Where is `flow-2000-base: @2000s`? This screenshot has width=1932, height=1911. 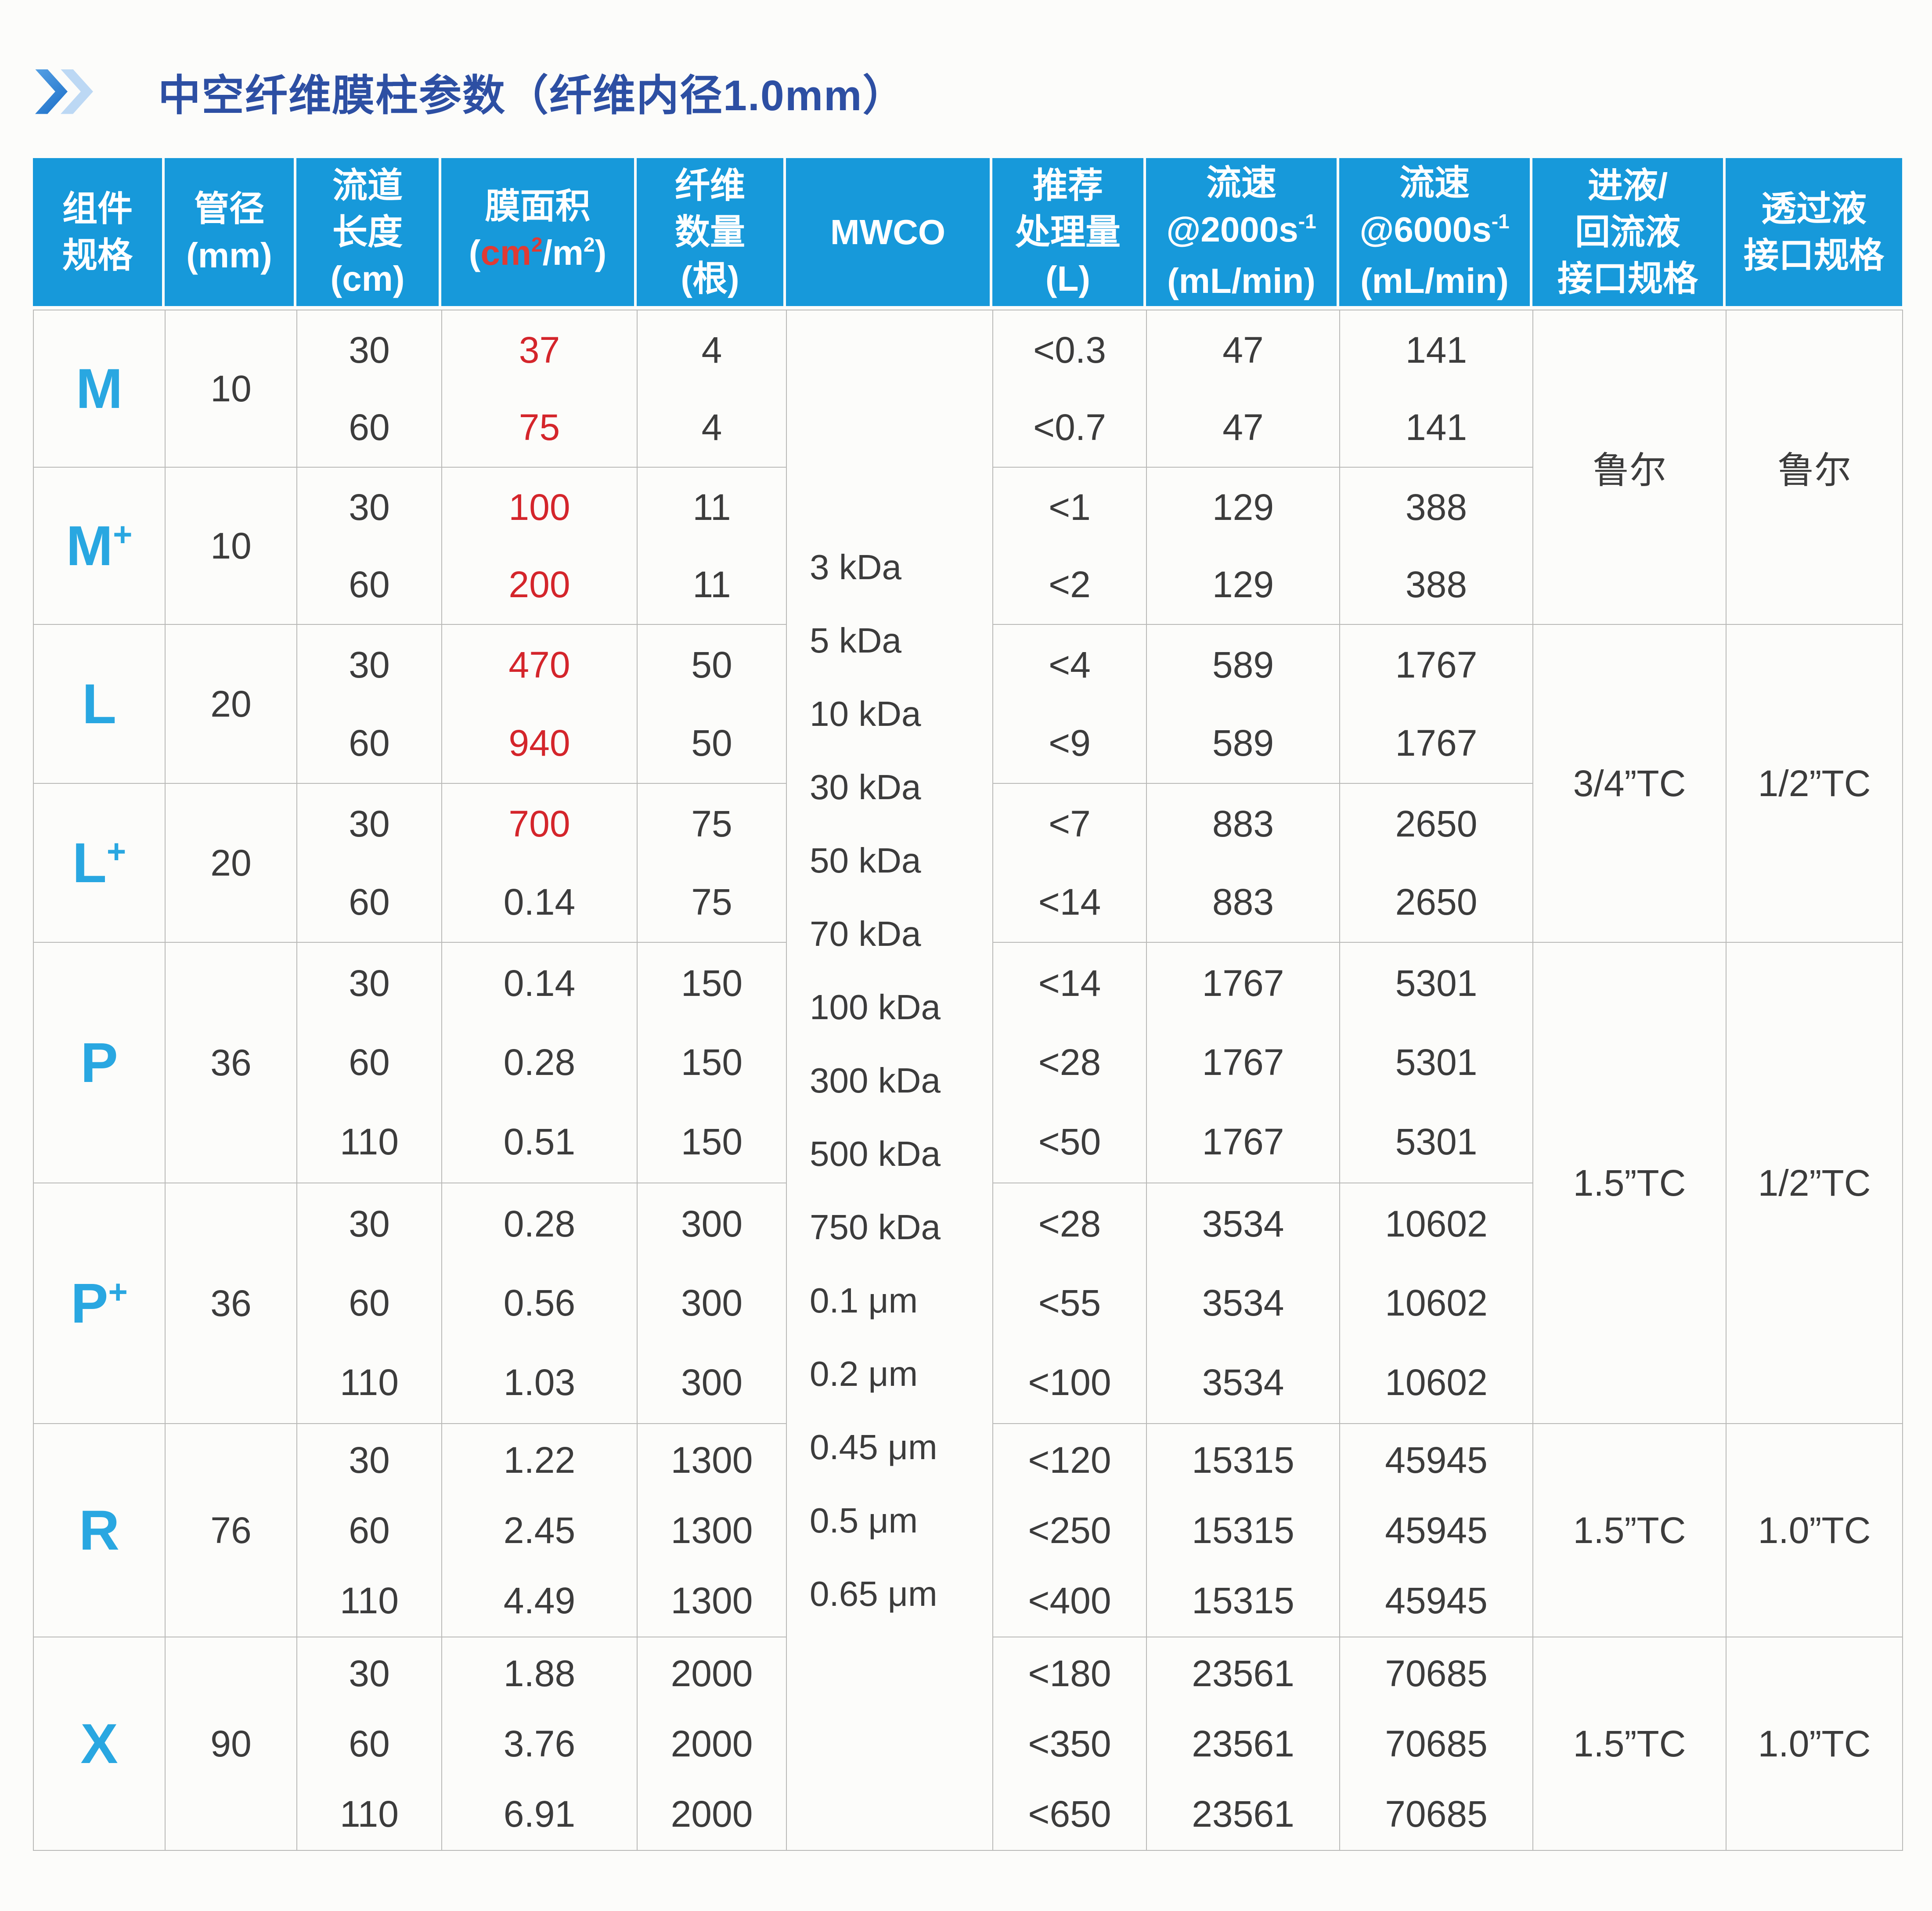
flow-2000-base: @2000s is located at coordinates (1232, 229).